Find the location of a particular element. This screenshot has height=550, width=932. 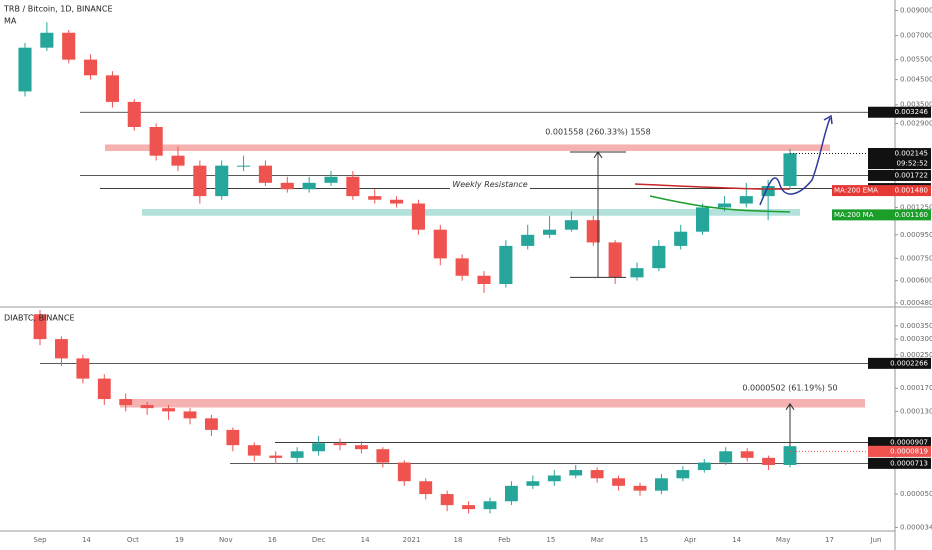

x-tick-label: Jun is located at coordinates (876, 540).